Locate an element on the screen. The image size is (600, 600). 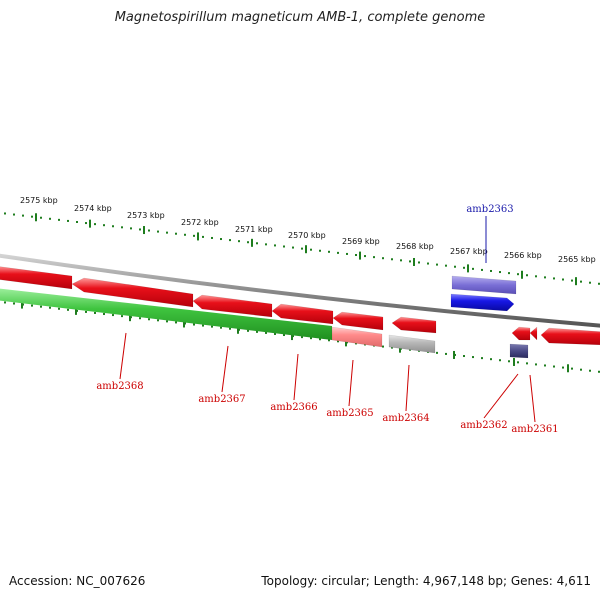
gene-label-amb2362: amb2362 is located at coordinates (483, 425).